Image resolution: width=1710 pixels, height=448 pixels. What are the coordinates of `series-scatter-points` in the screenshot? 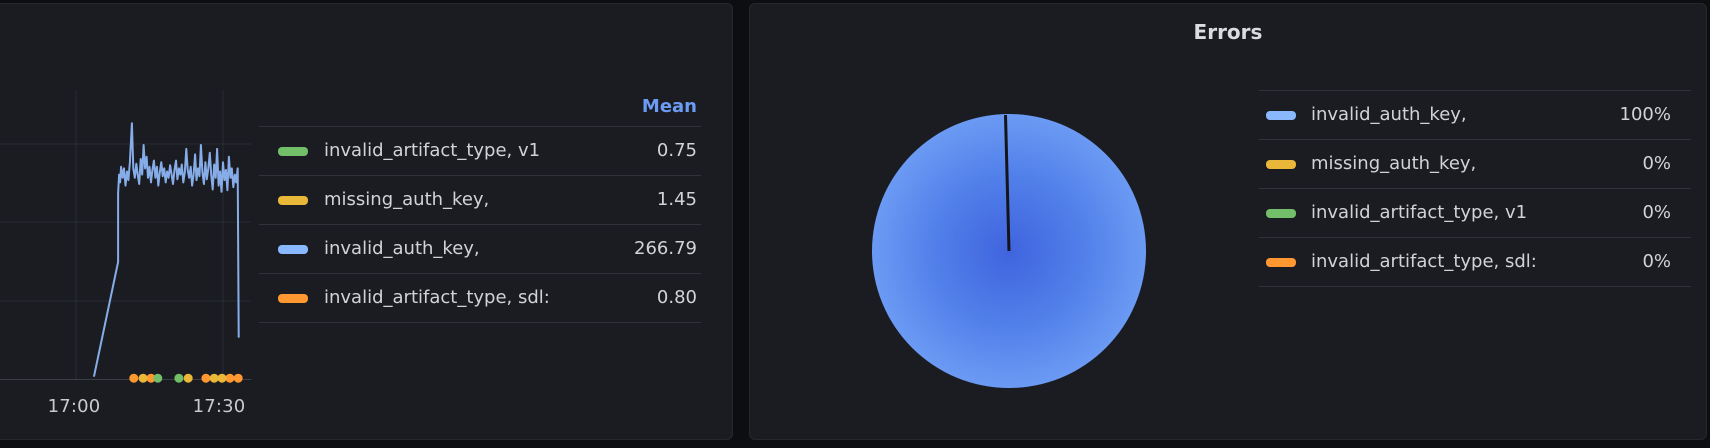 It's located at (186, 378).